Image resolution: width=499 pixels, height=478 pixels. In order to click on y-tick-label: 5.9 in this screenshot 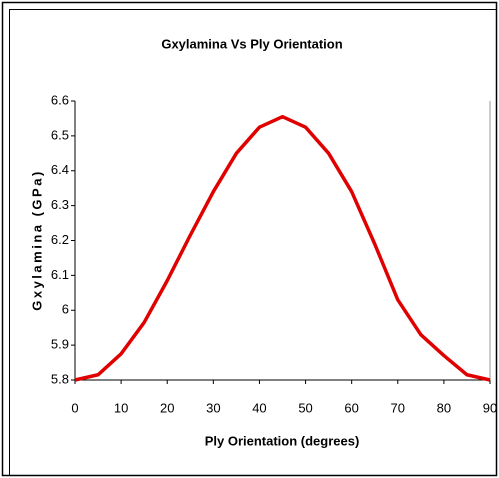, I will do `click(60, 344)`.